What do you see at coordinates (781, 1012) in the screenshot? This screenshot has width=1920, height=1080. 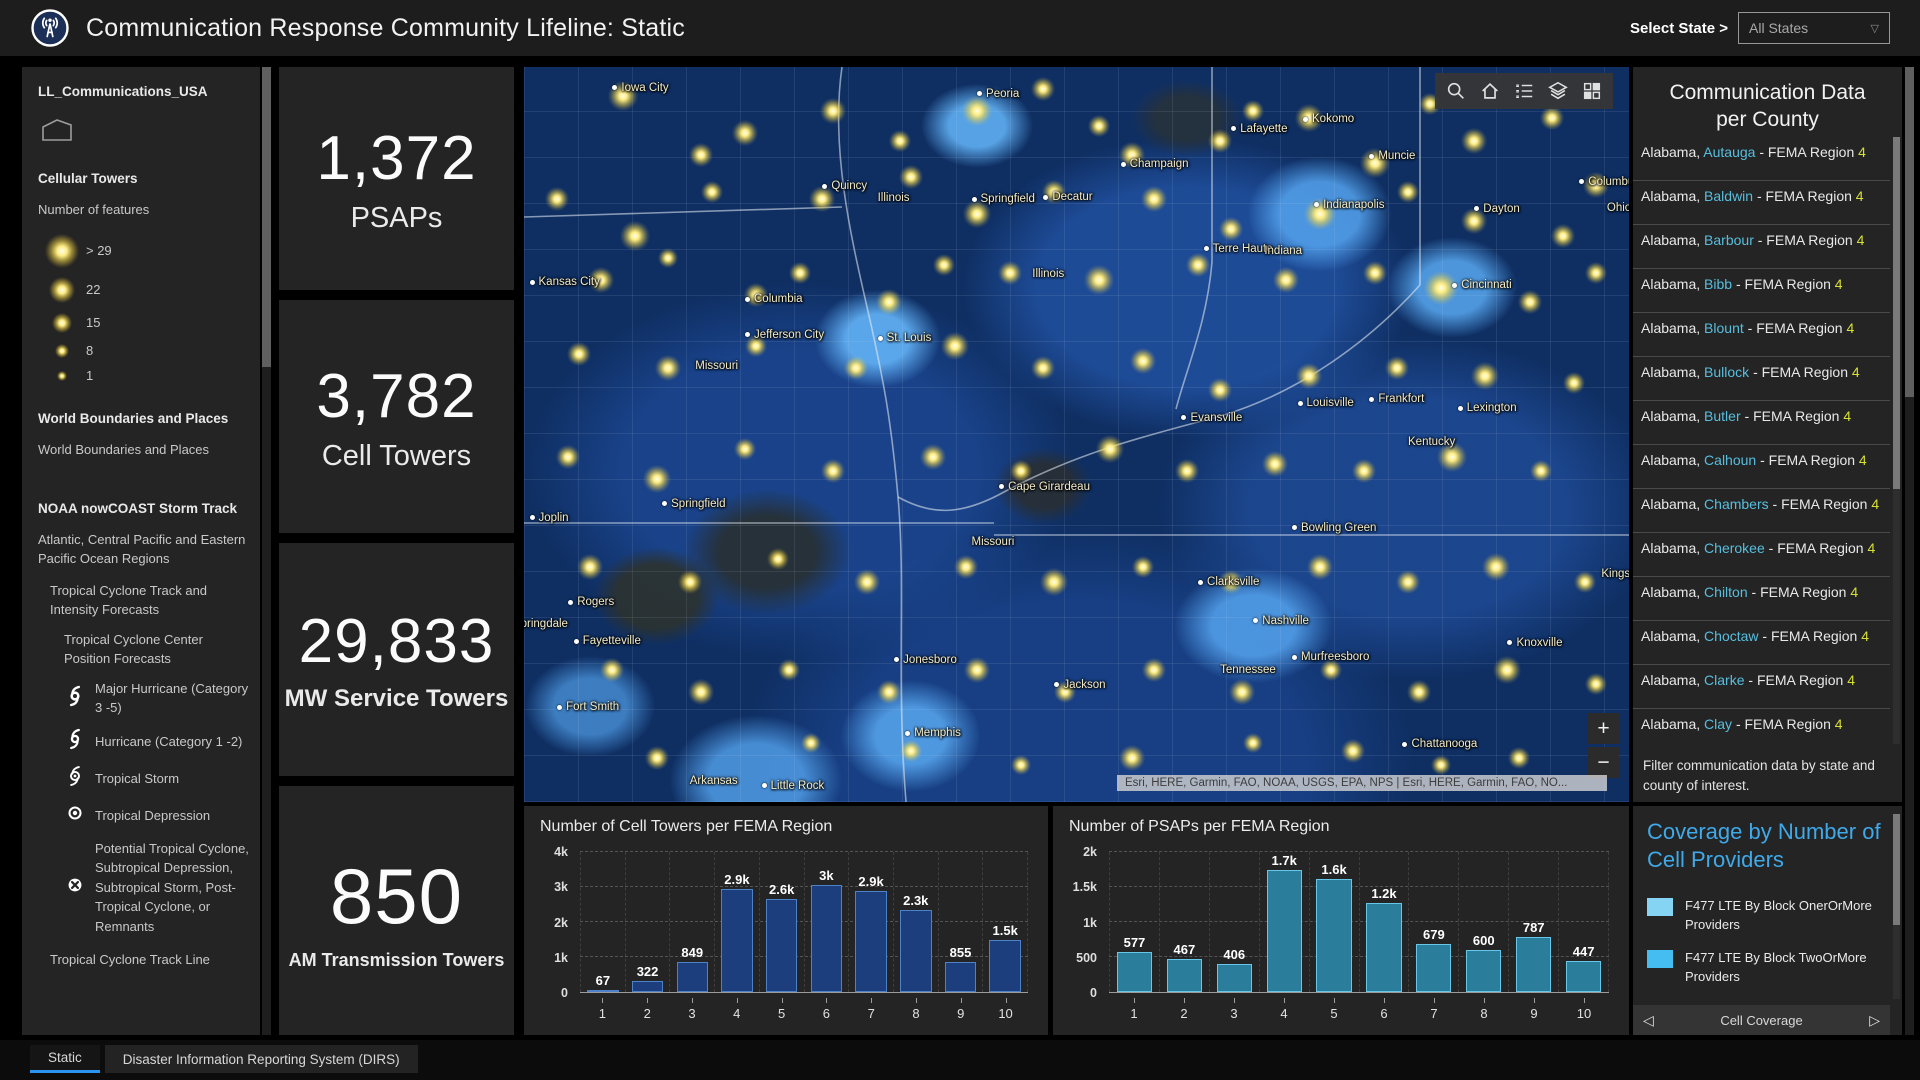 I see `x-axis-tick: 5` at bounding box center [781, 1012].